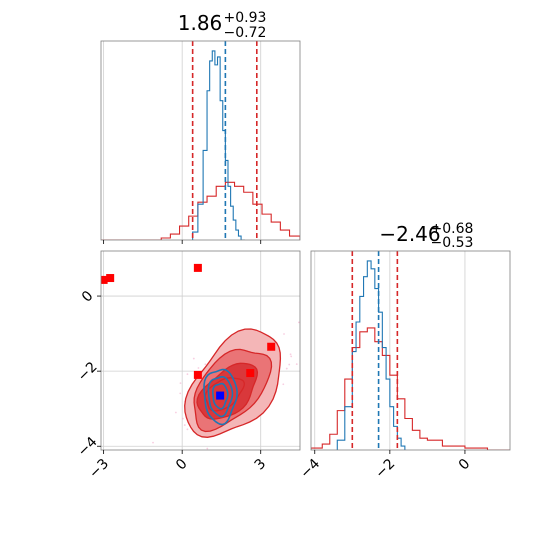  I want to click on ticks-param1, so click(182, 242).